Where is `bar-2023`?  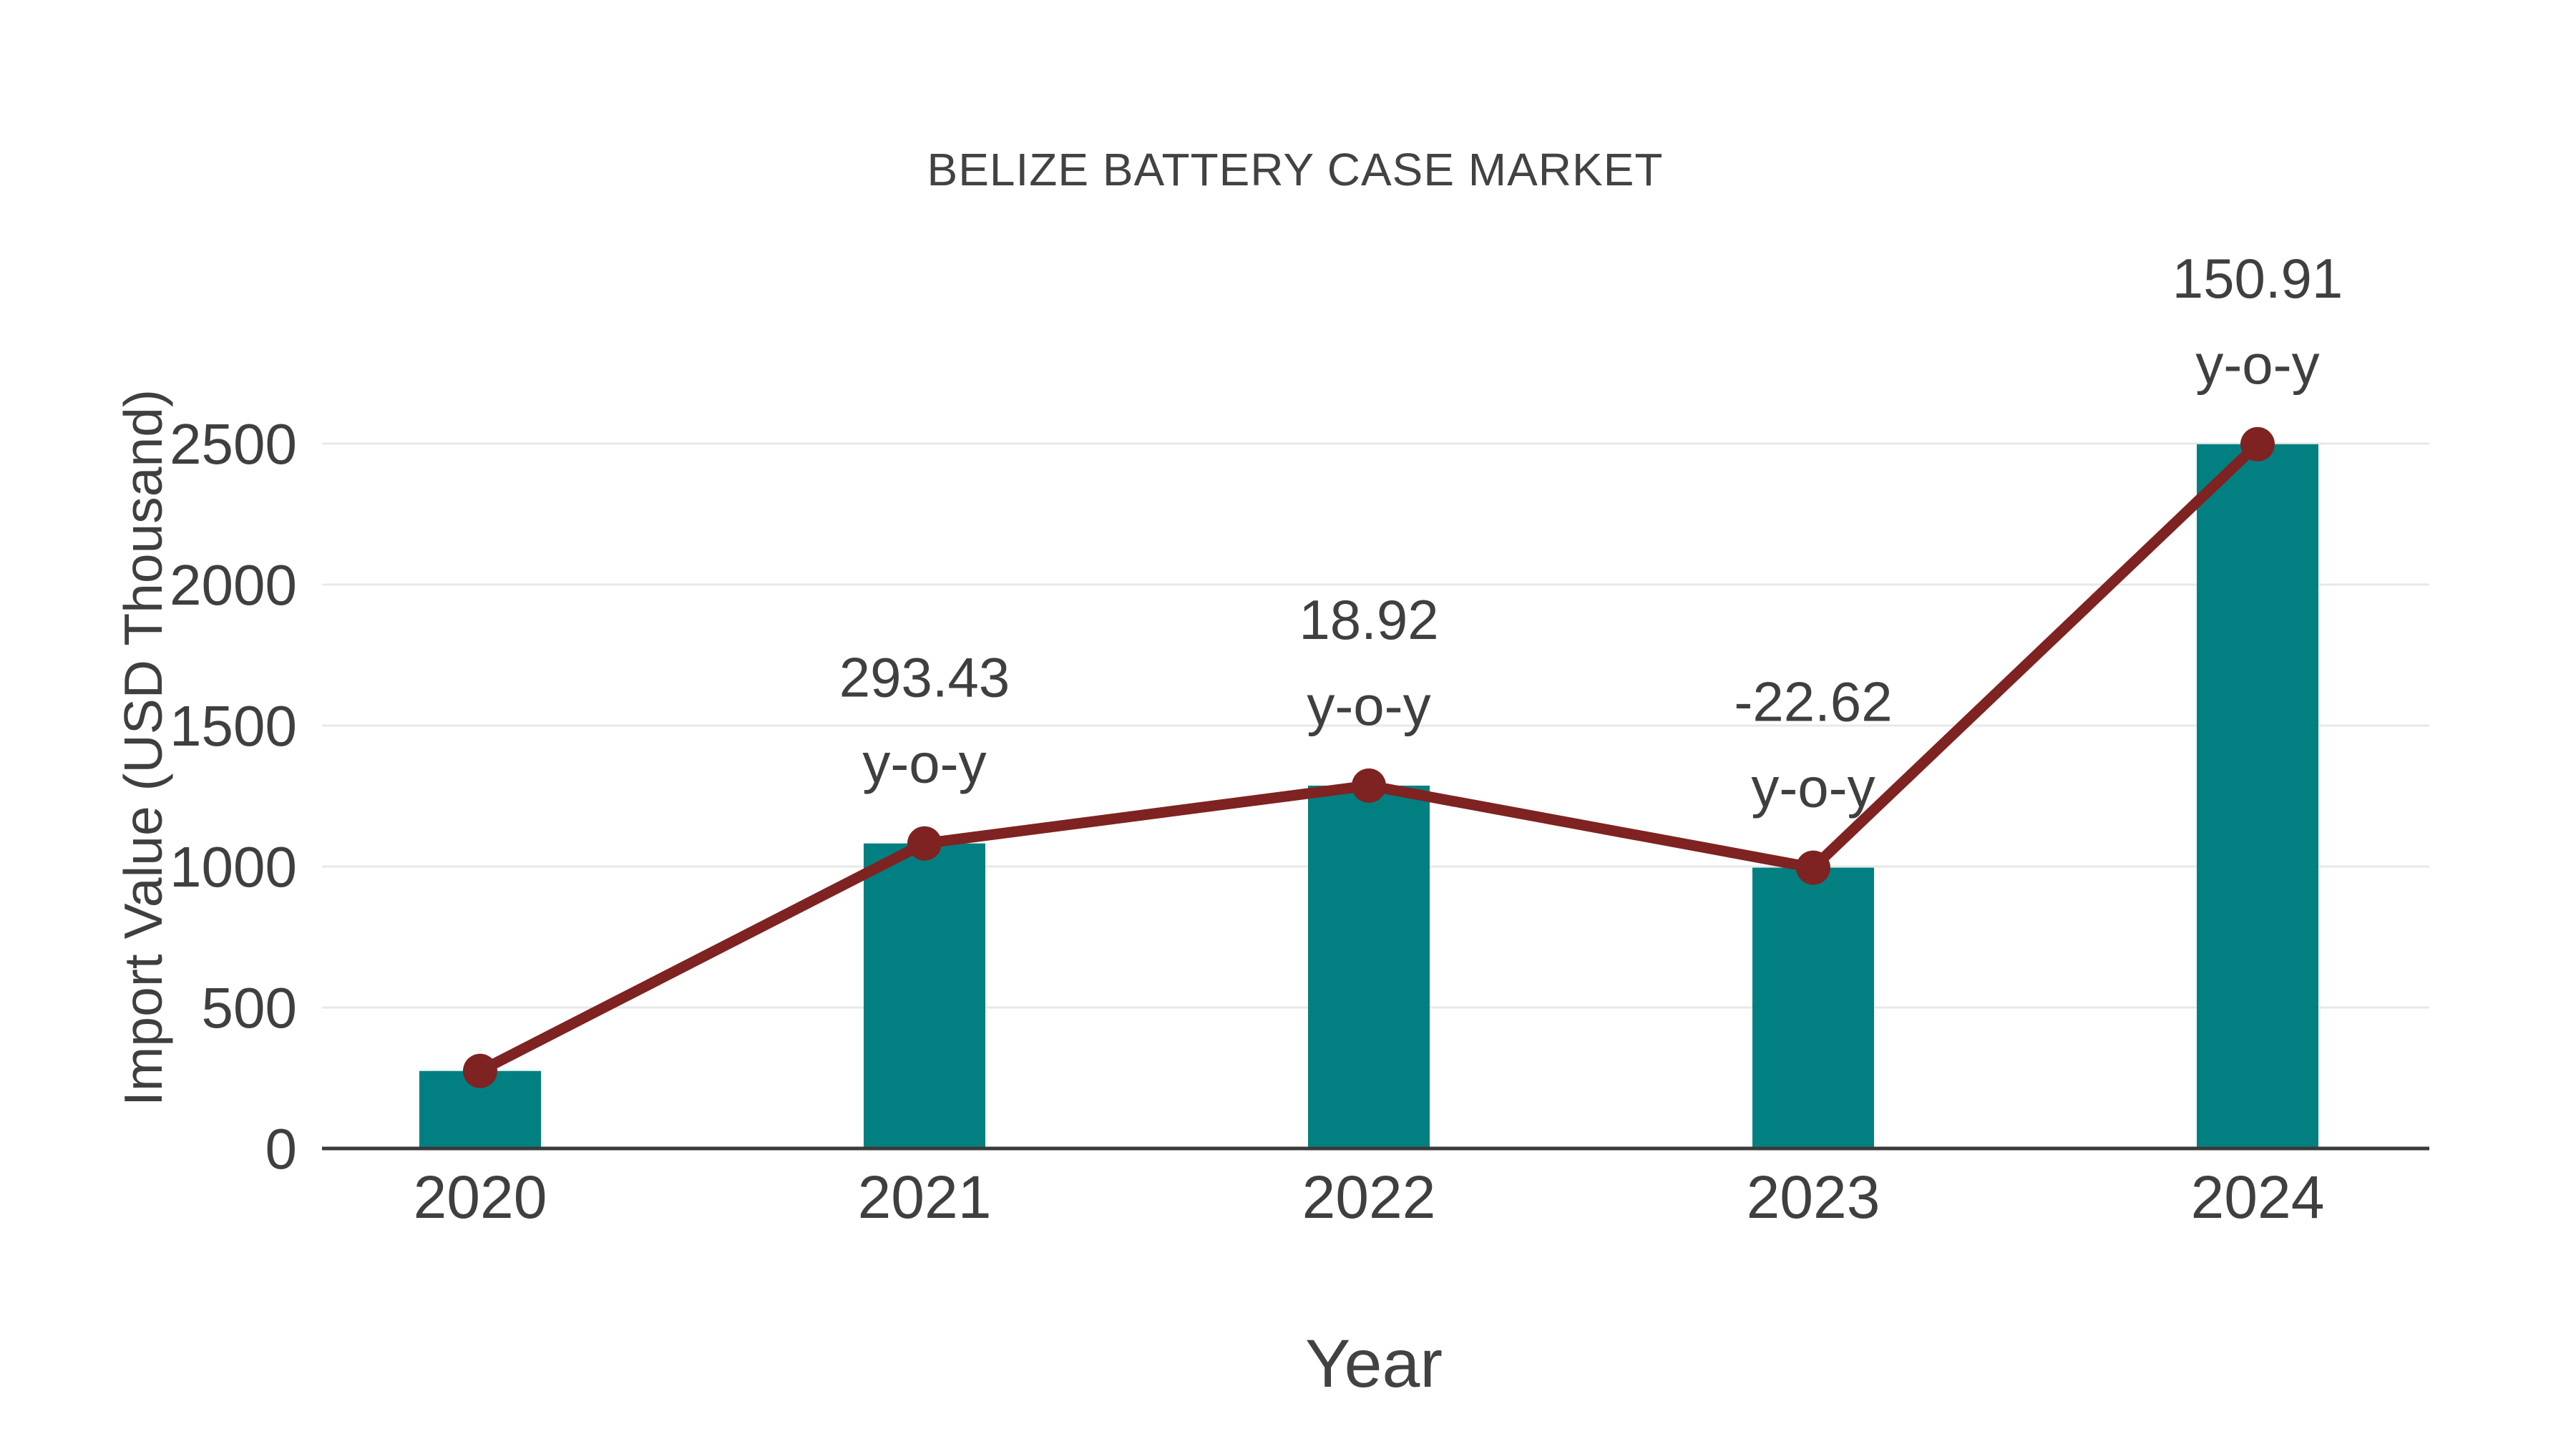
bar-2023 is located at coordinates (1813, 1007).